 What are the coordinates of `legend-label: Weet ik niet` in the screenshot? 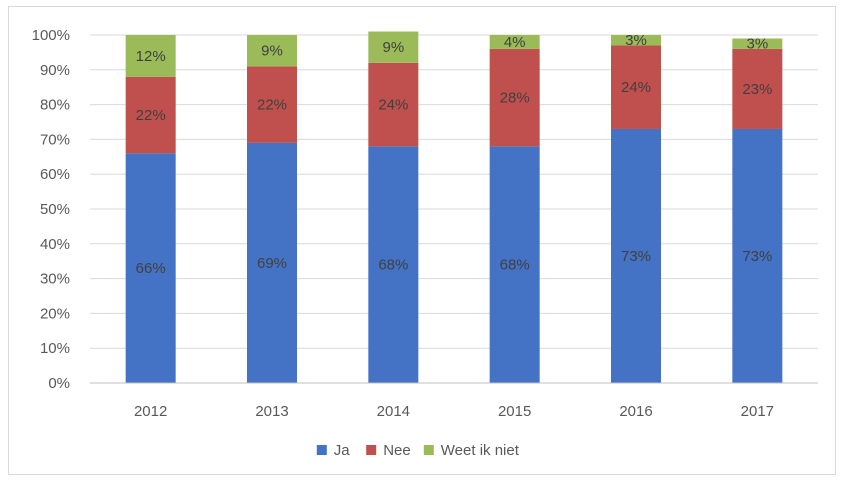 It's located at (480, 450).